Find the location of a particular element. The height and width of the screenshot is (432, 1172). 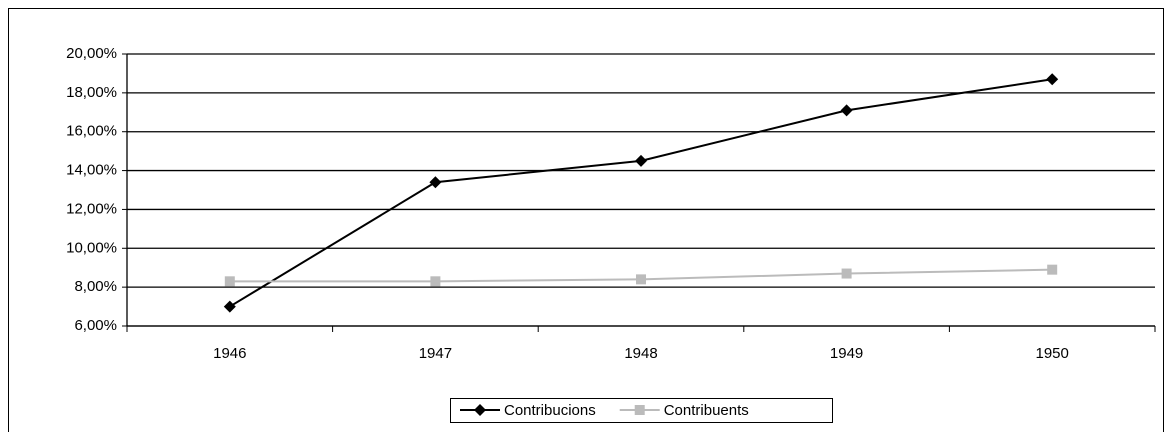

legend: Contribucions Contribuents is located at coordinates (641, 410).